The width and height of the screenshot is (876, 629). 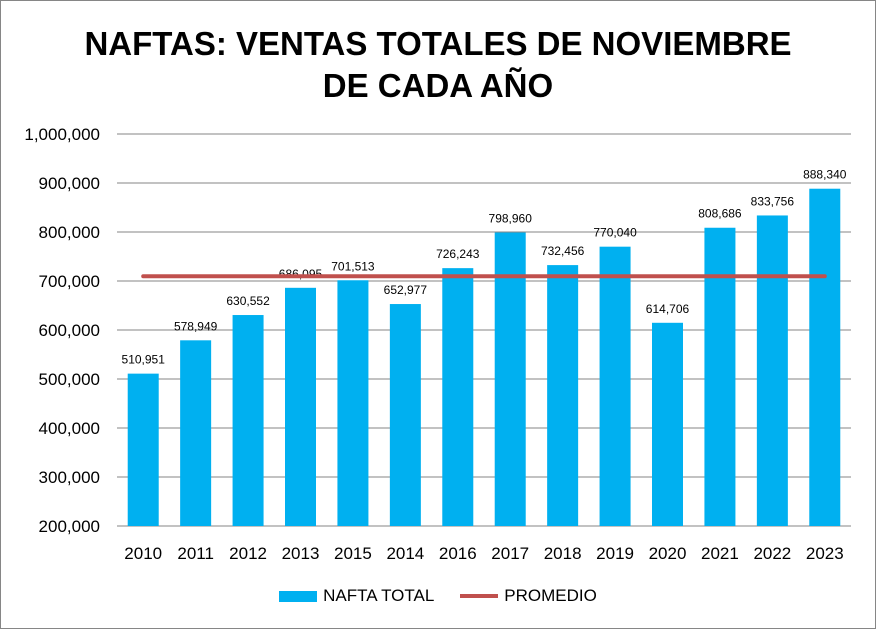 What do you see at coordinates (720, 376) in the screenshot?
I see `bar-2021` at bounding box center [720, 376].